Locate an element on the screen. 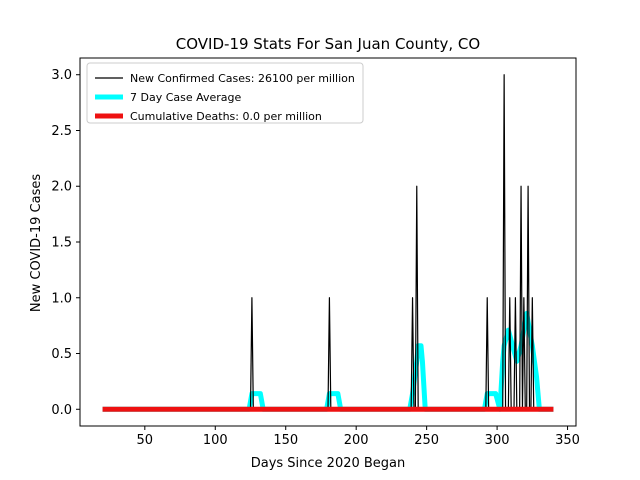 This screenshot has height=480, width=640. legend-label-1: New Confirmed Cases: 26100 per million is located at coordinates (242, 78).